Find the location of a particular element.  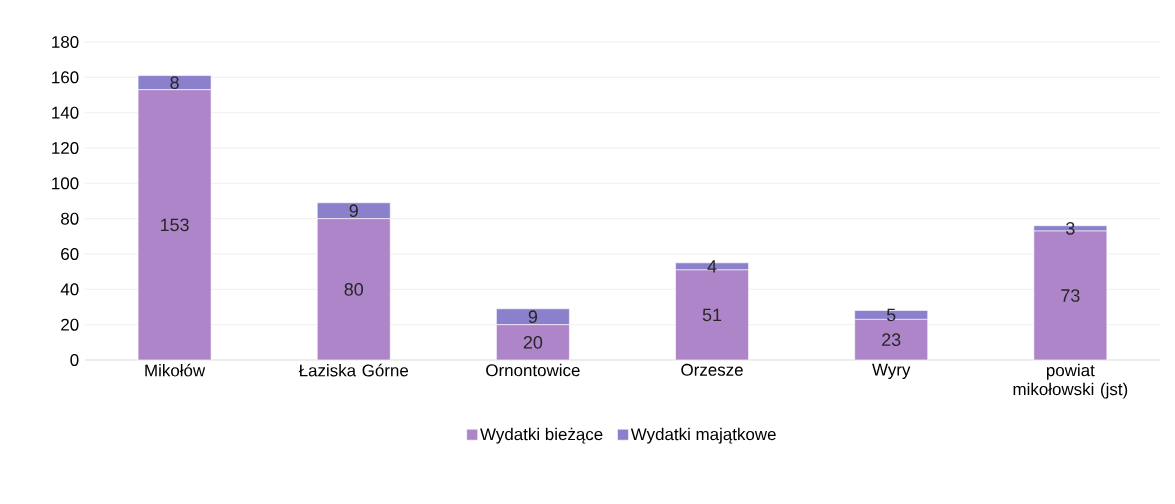

y-tick-label: 120 is located at coordinates (65, 148).